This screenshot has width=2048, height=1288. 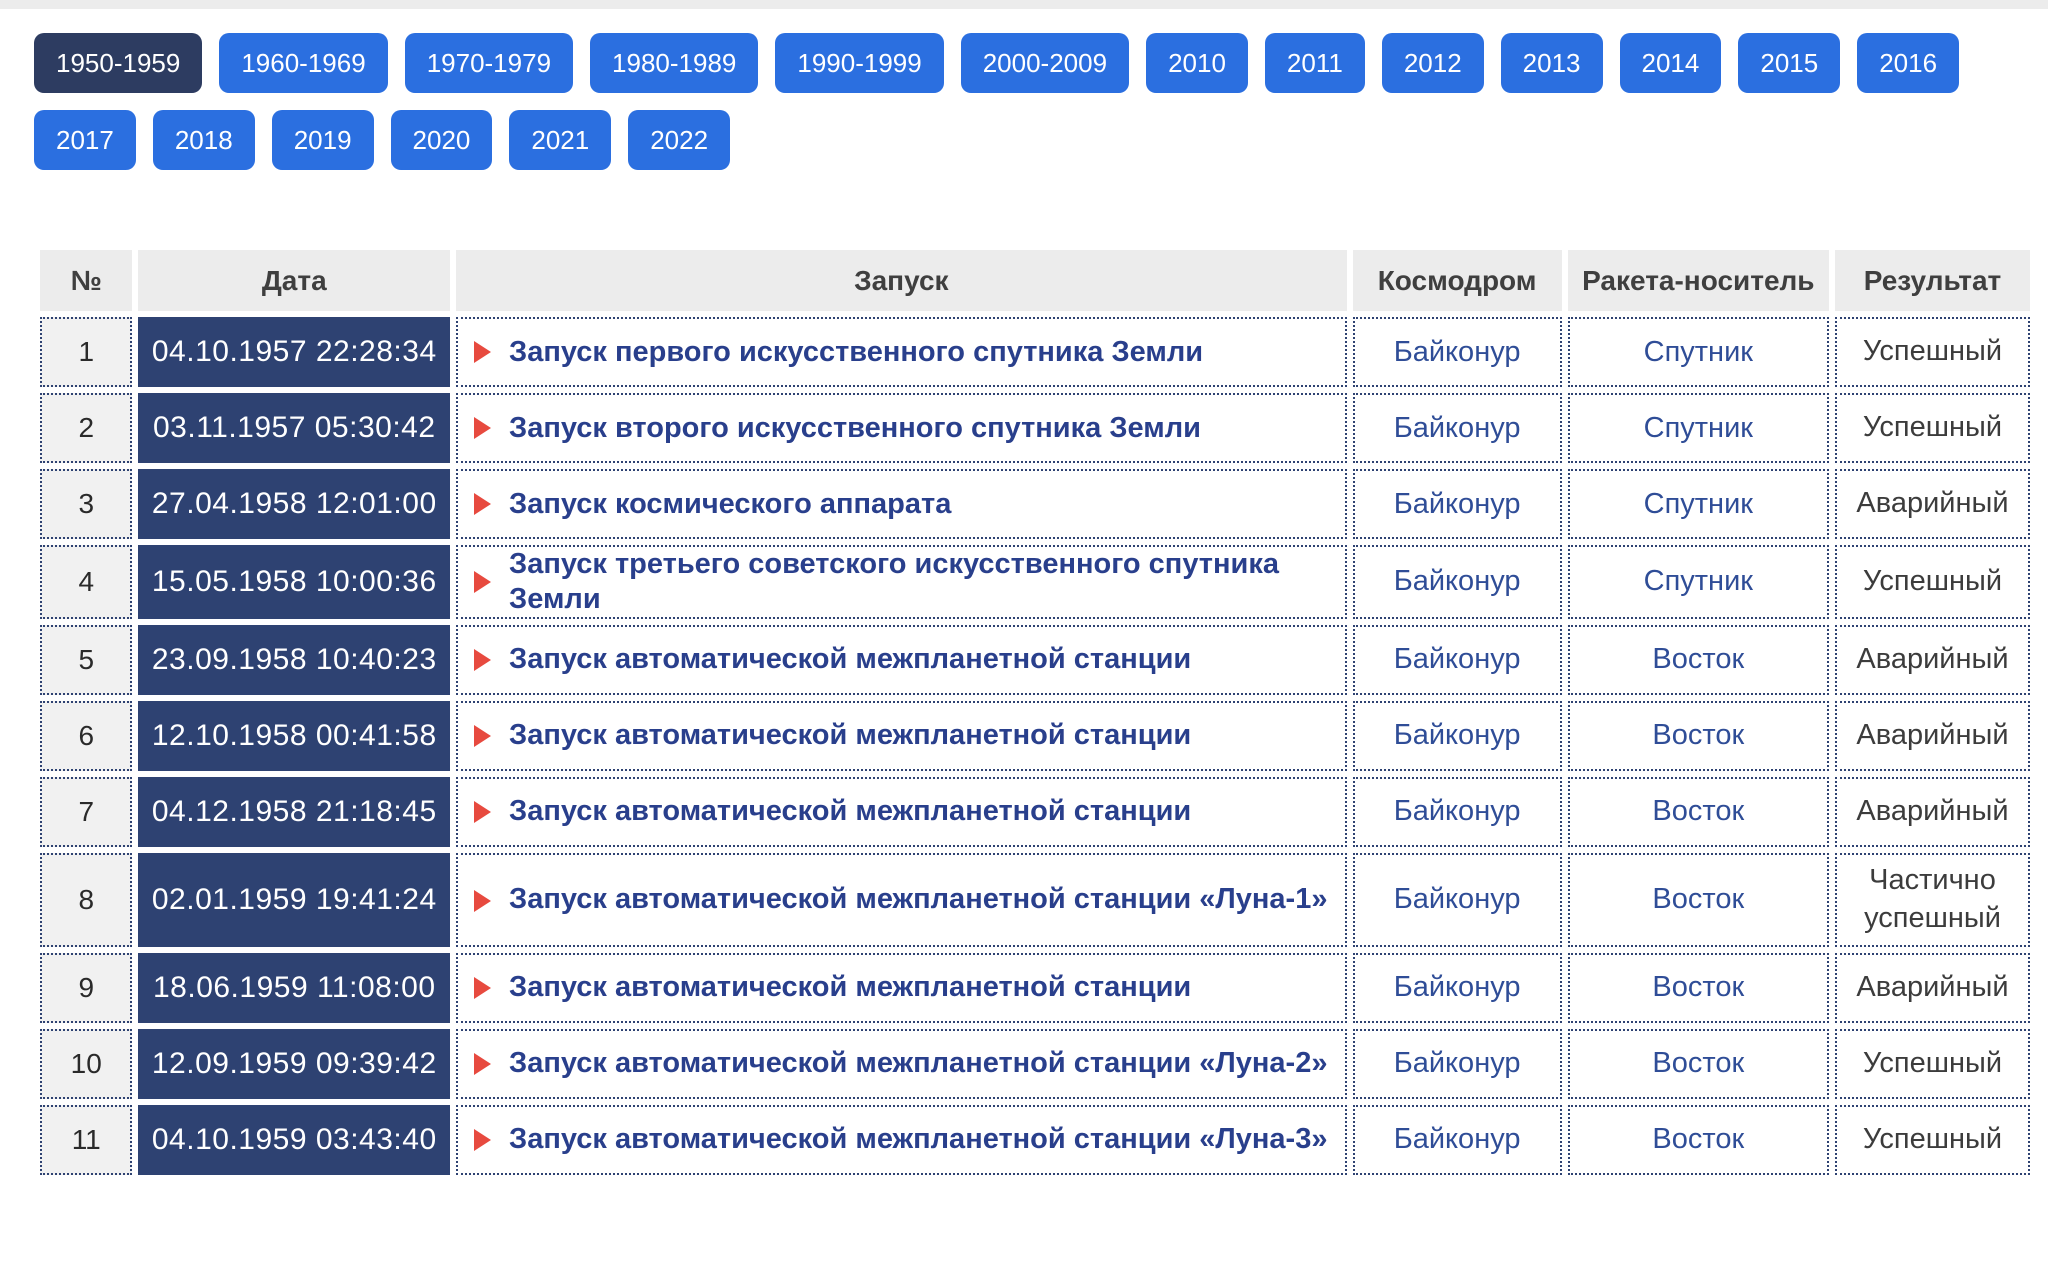 What do you see at coordinates (294, 735) in the screenshot?
I see `launch-date: 12.10.1958 00:41:58` at bounding box center [294, 735].